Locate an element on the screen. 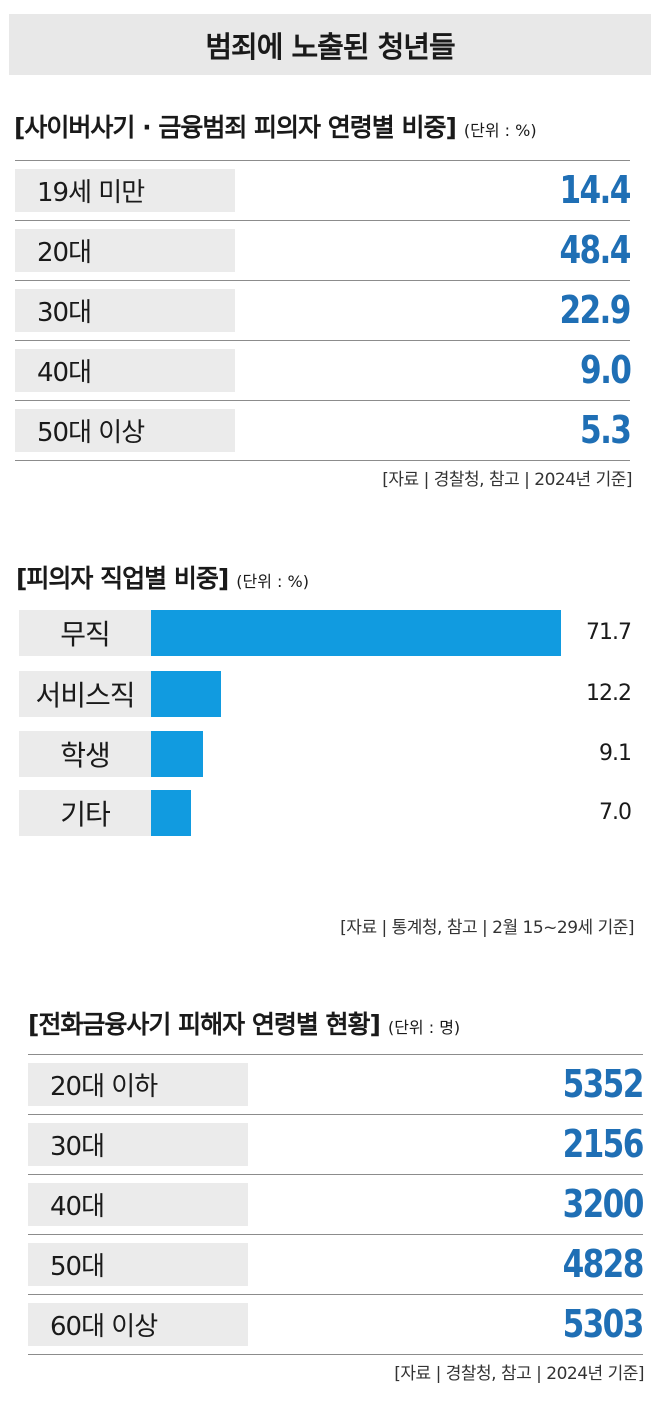 This screenshot has width=658, height=1411. row-label: 19세 미만 is located at coordinates (125, 190).